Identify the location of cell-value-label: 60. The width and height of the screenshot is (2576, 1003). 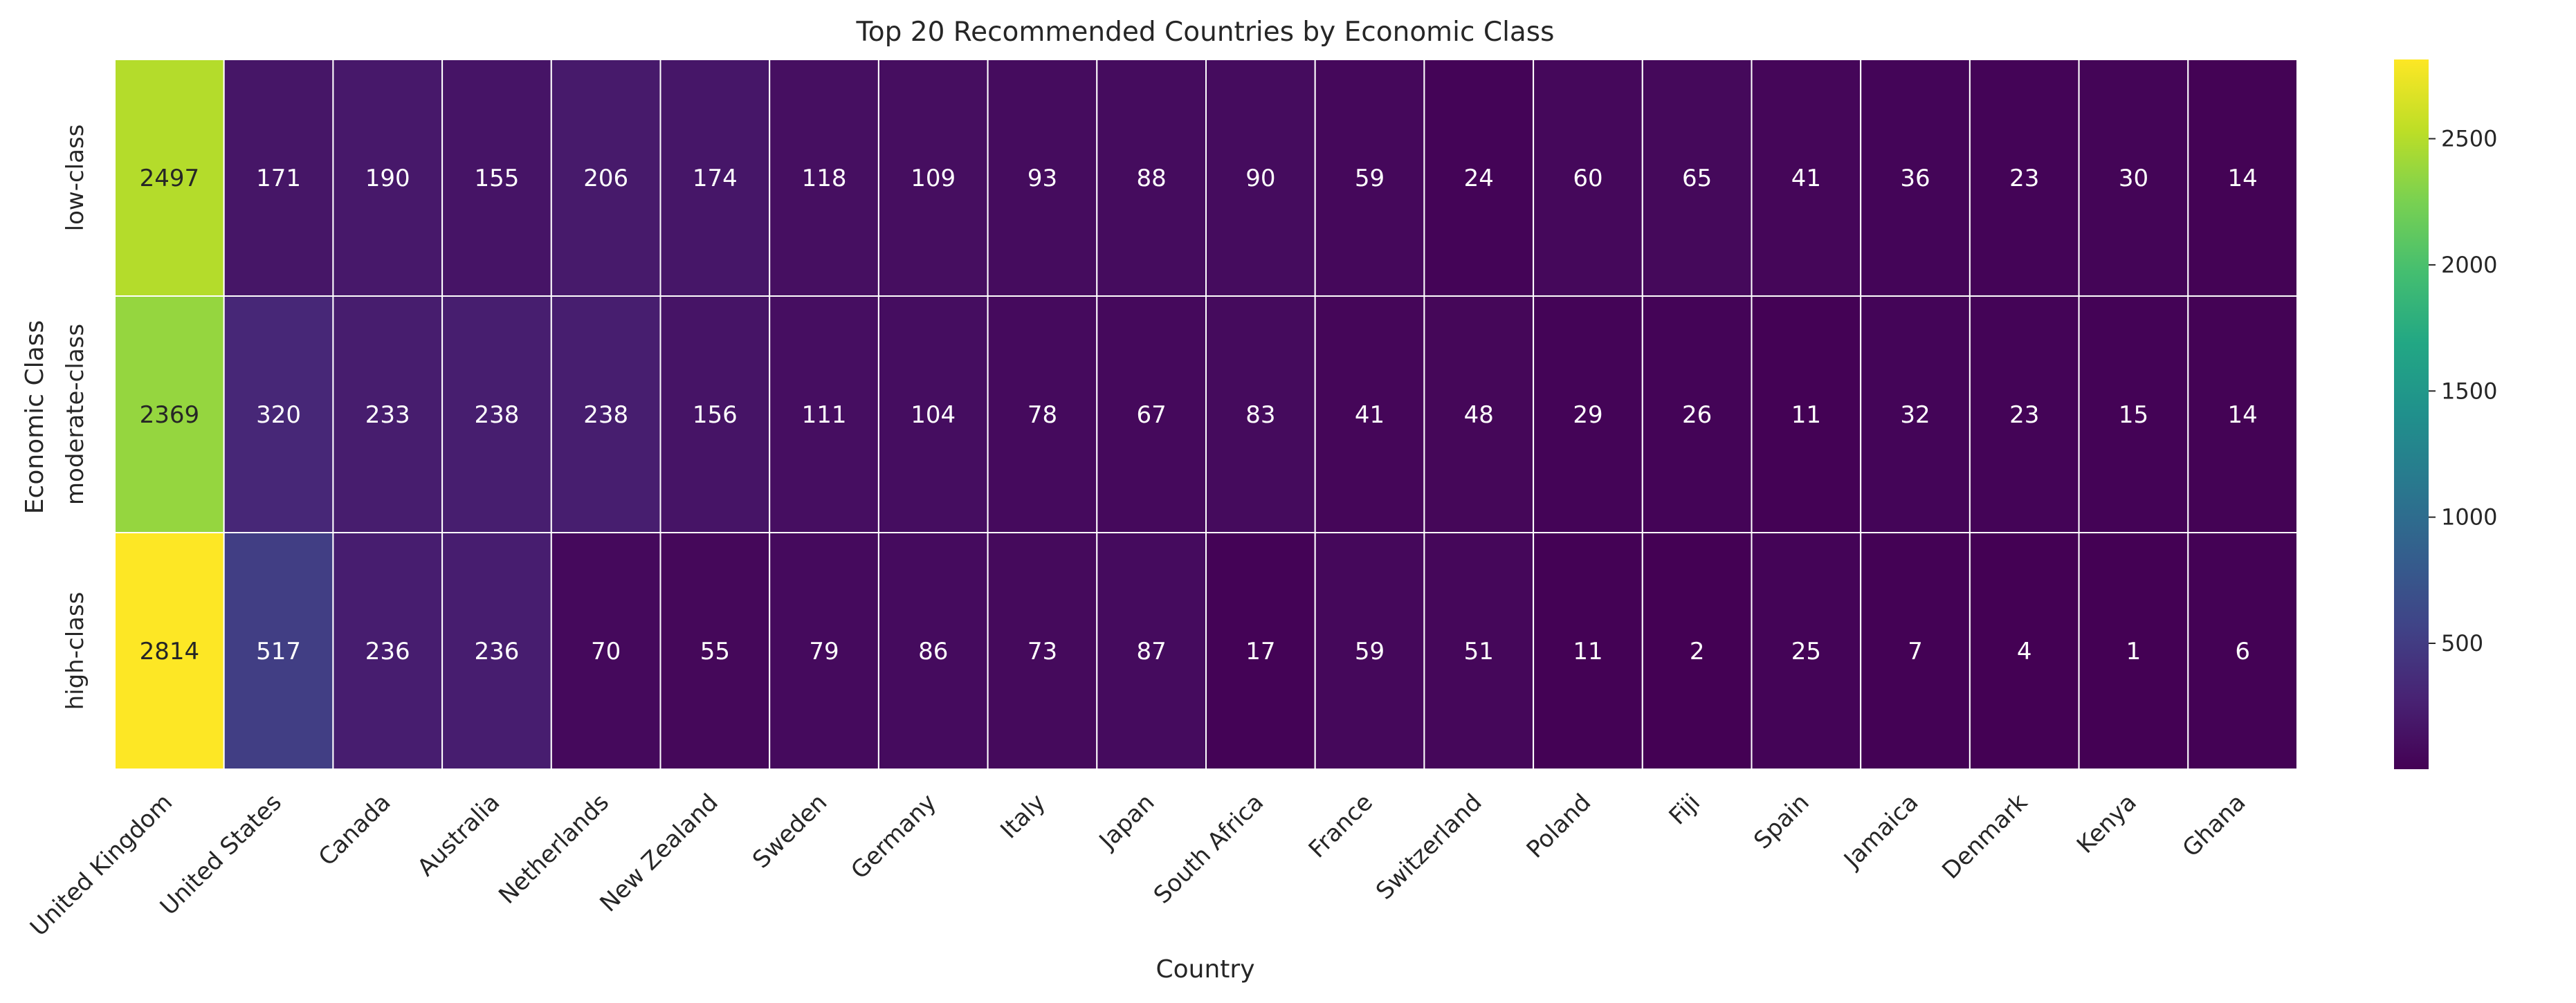
(1588, 178).